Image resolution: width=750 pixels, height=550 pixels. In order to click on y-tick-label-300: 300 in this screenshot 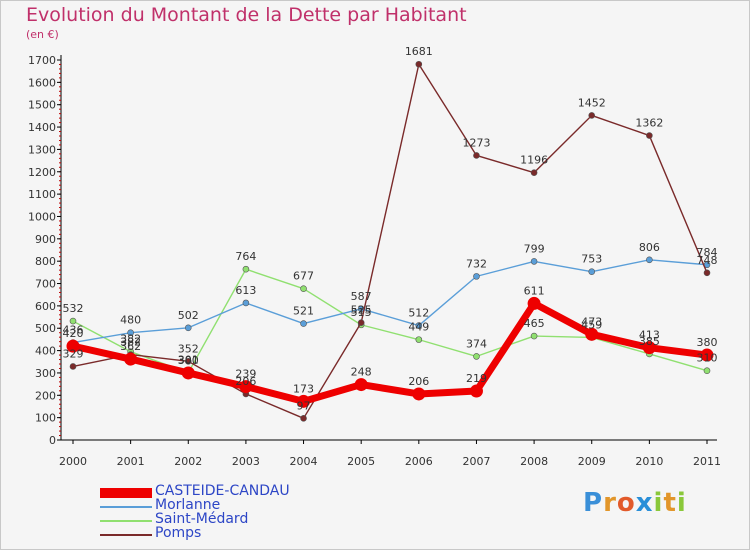, I will do `click(45, 373)`.